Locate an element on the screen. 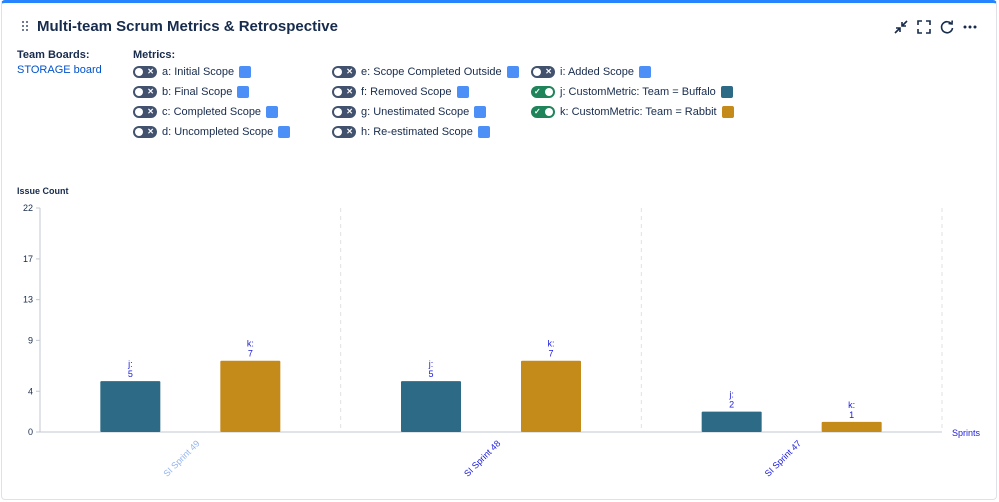 The width and height of the screenshot is (999, 502). metric-label: e: Scope Completed Outside is located at coordinates (431, 72).